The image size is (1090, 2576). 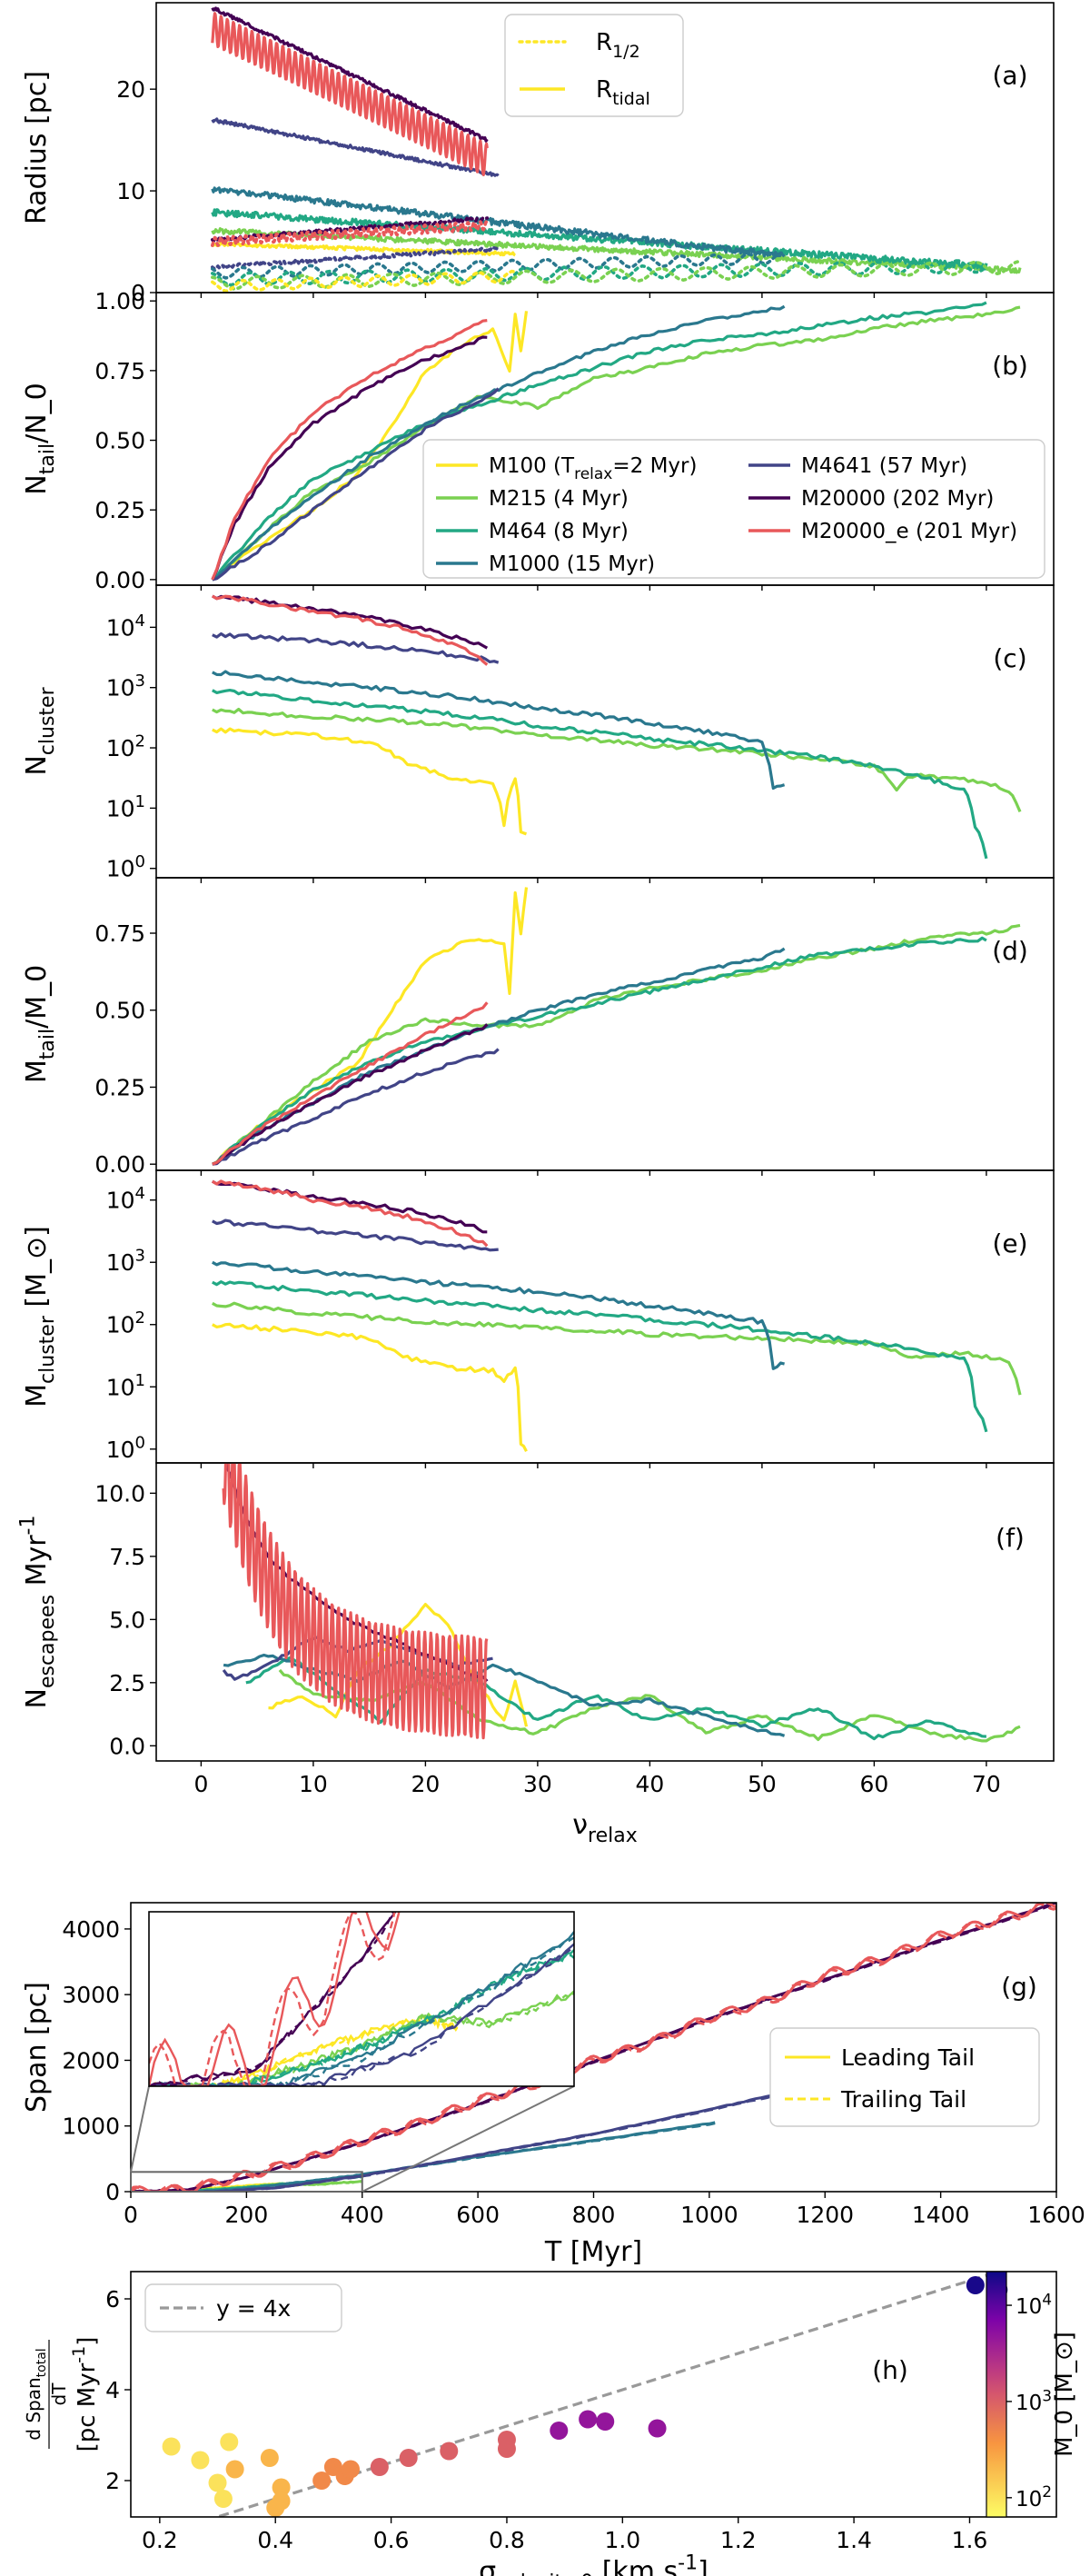 I want to click on ytick-label-g: 2000, so click(x=91, y=2061).